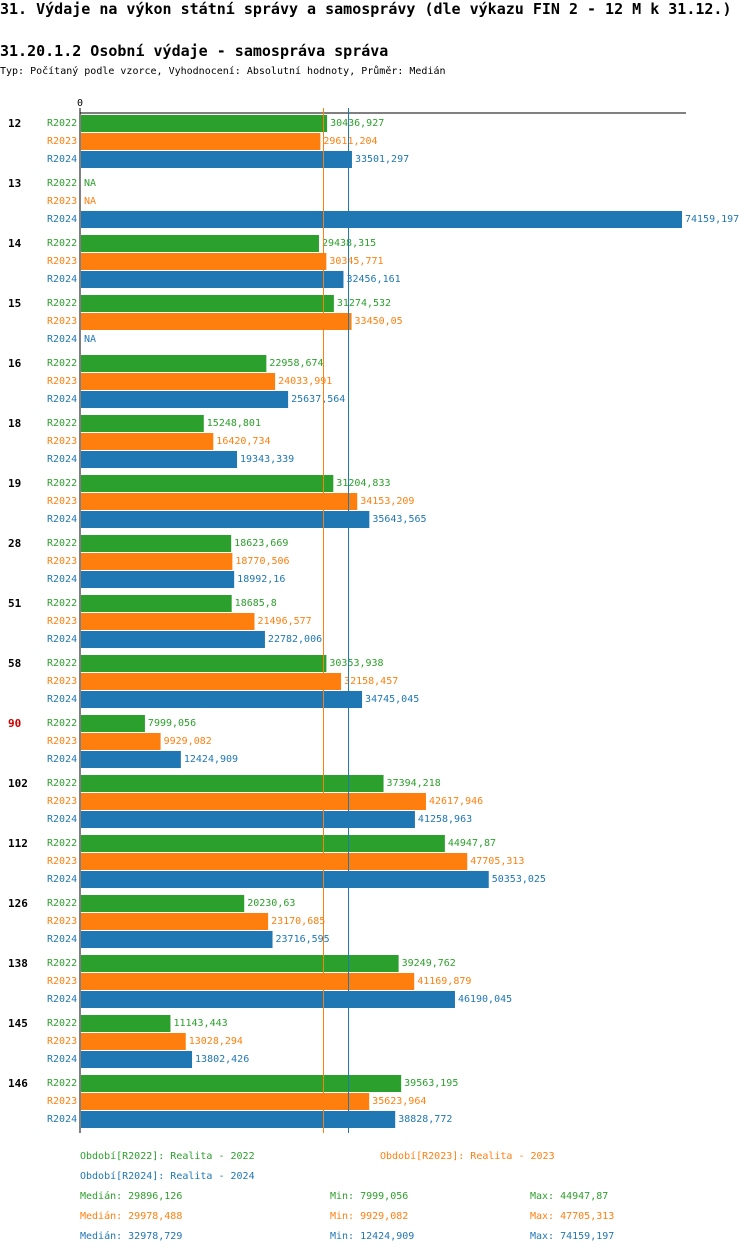 This screenshot has width=750, height=1254. I want to click on value-label-145-r2024: 13802,426, so click(222, 1059).